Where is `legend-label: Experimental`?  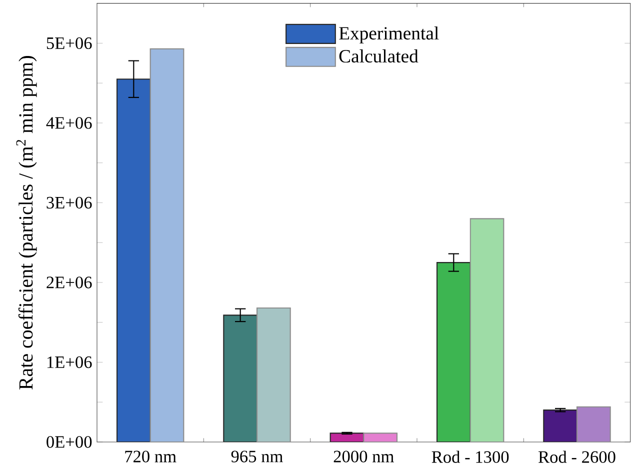
legend-label: Experimental is located at coordinates (389, 35).